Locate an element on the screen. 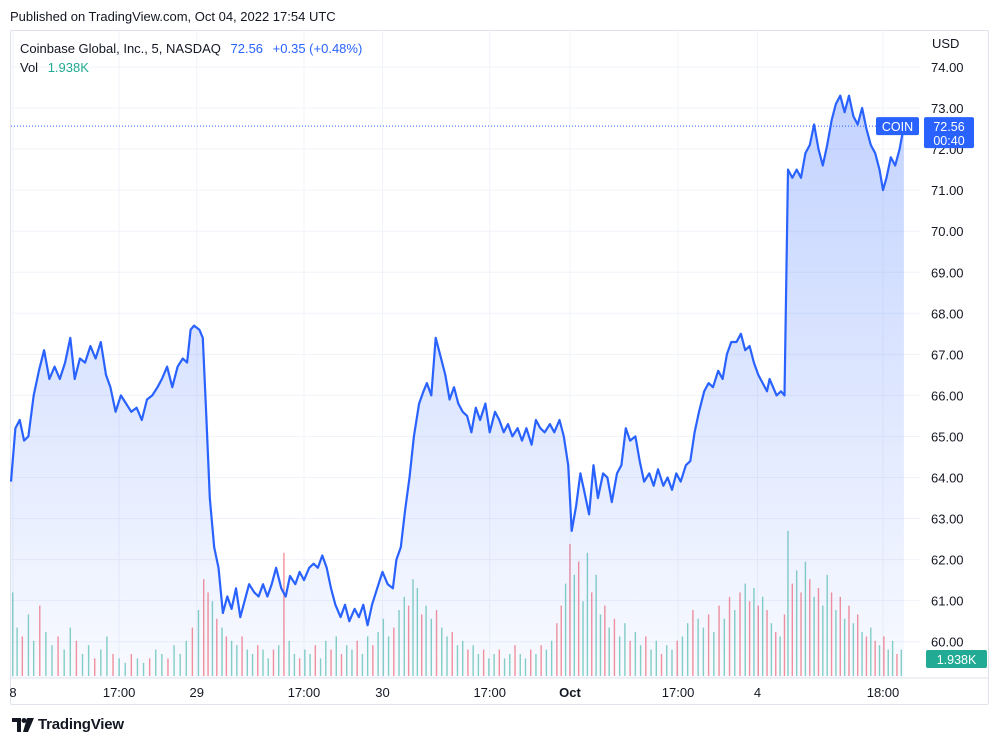 The image size is (1000, 745). volume-badge is located at coordinates (956, 659).